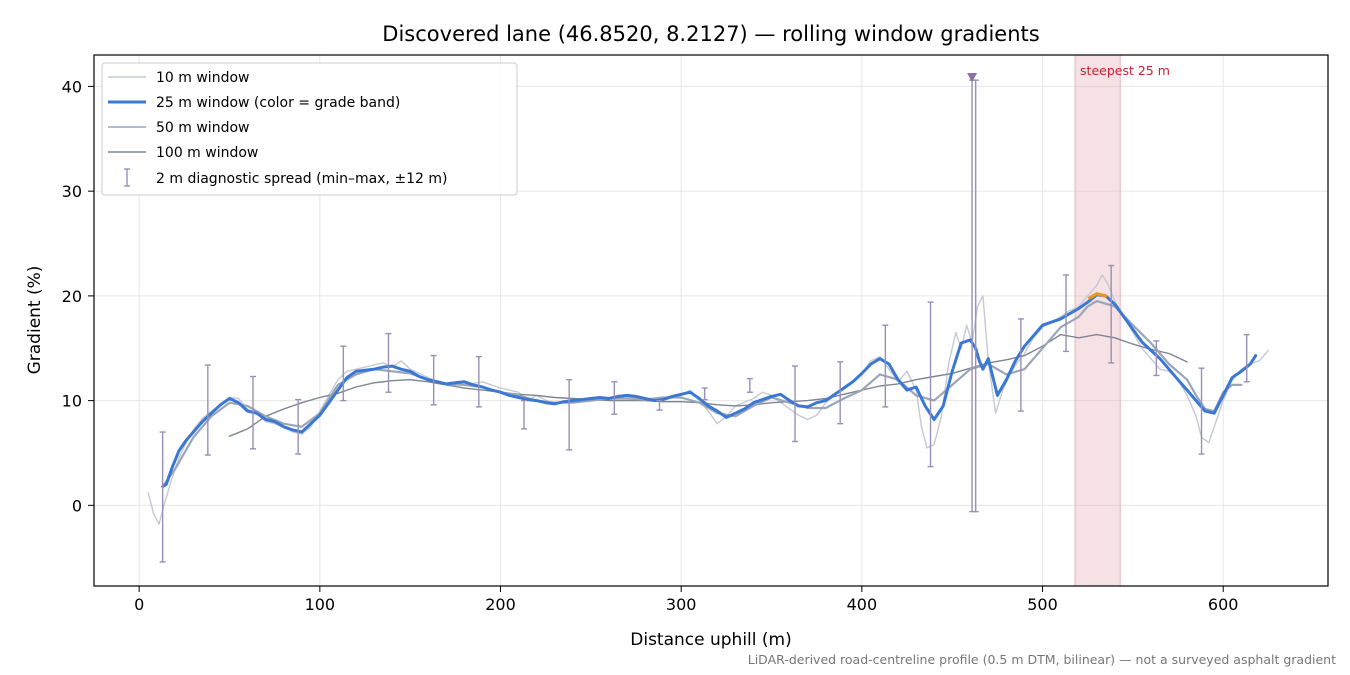 This screenshot has height=675, width=1350. What do you see at coordinates (77, 505) in the screenshot?
I see `y-tick-label: 0` at bounding box center [77, 505].